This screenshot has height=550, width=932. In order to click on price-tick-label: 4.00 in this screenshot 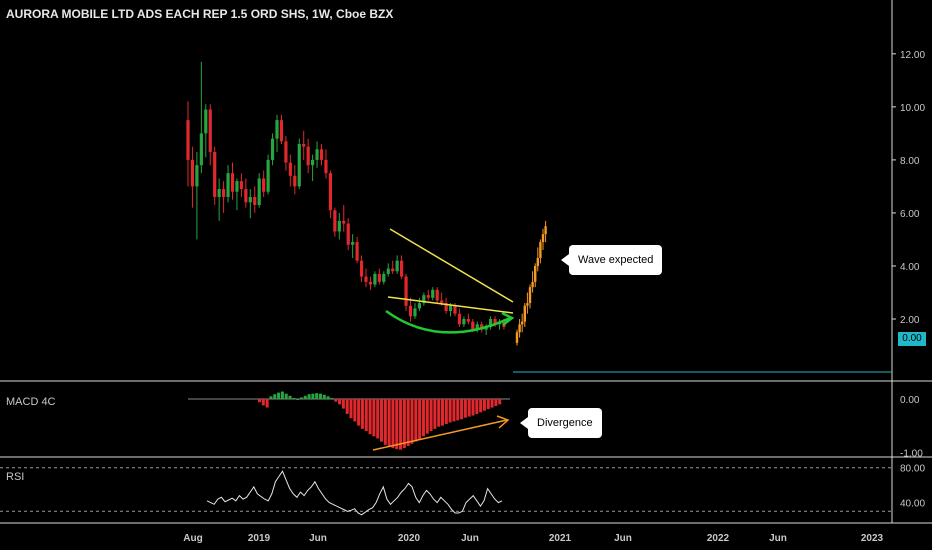, I will do `click(910, 267)`.